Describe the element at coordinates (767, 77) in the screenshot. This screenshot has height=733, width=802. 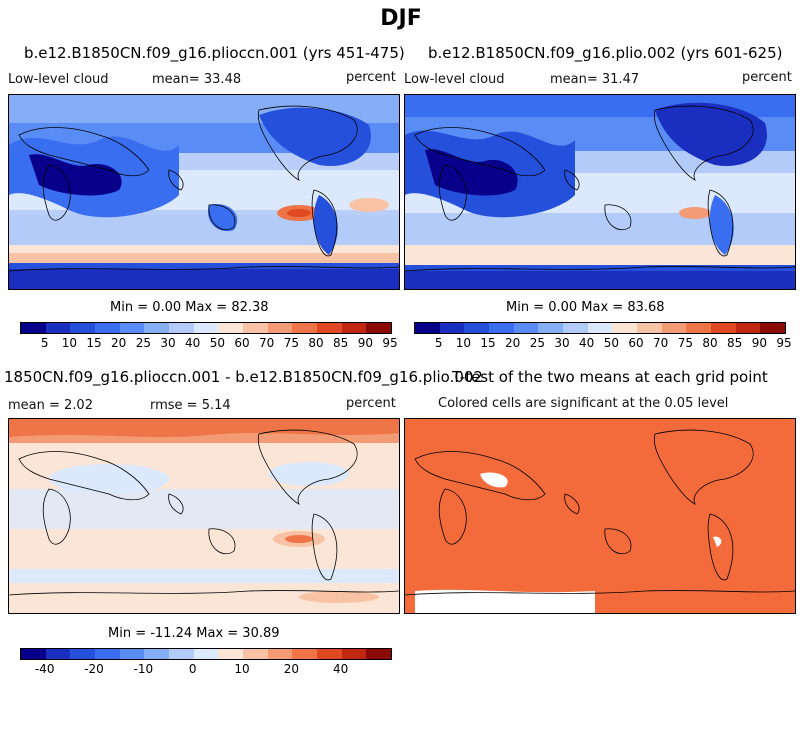
I see `panel-2-units-label: percent` at that location.